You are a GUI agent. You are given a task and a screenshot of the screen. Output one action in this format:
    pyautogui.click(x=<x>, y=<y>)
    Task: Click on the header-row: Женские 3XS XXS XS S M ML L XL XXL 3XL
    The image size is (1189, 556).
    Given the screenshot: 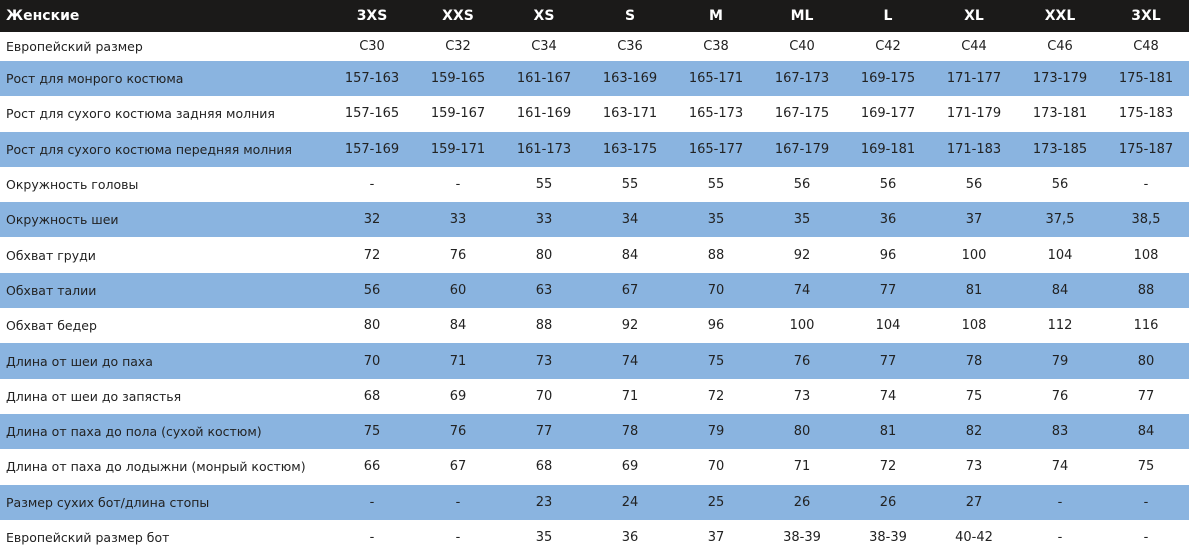 What is the action you would take?
    pyautogui.click(x=594, y=16)
    